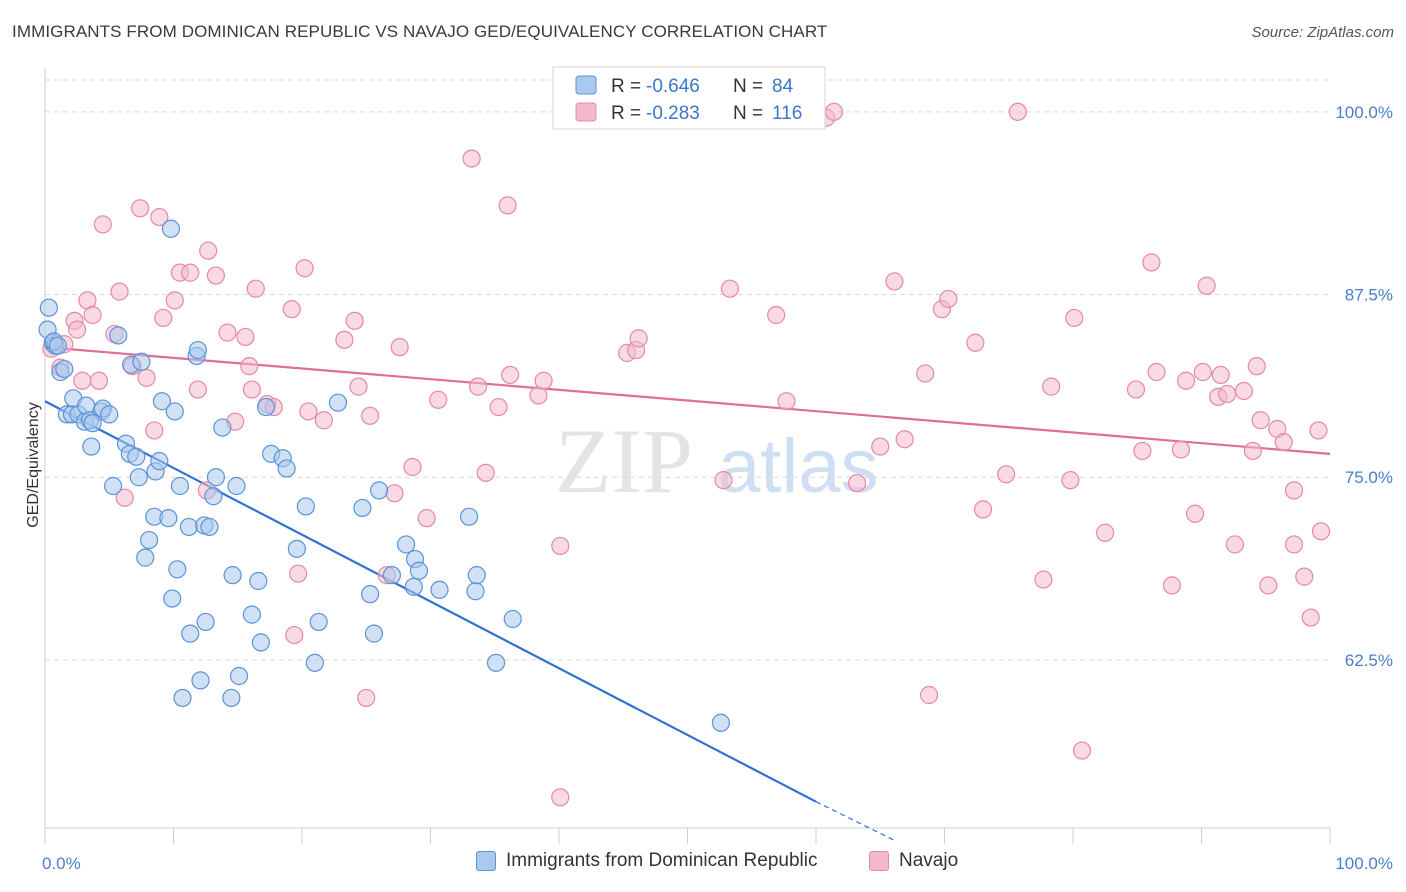  What do you see at coordinates (783, 86) in the screenshot?
I see `legend-n-value-1: 84` at bounding box center [783, 86].